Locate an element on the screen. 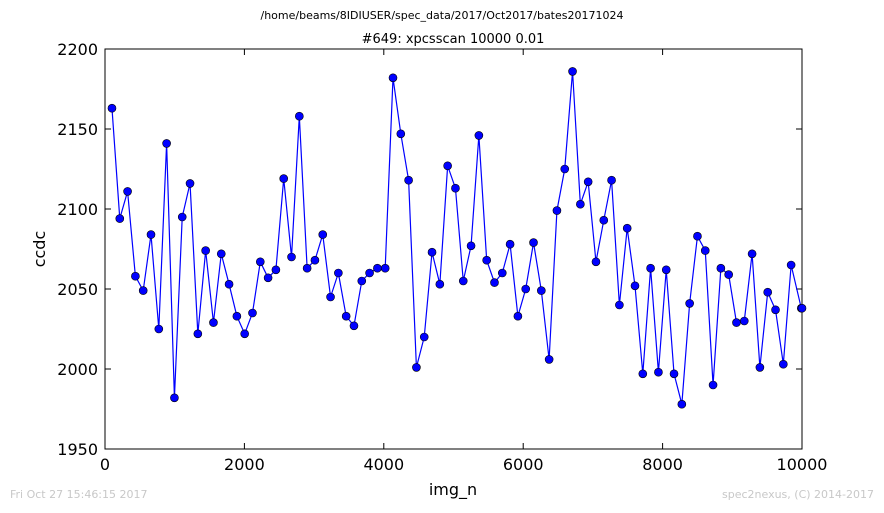 The image size is (884, 513). x-tick-label: 8000 is located at coordinates (662, 464).